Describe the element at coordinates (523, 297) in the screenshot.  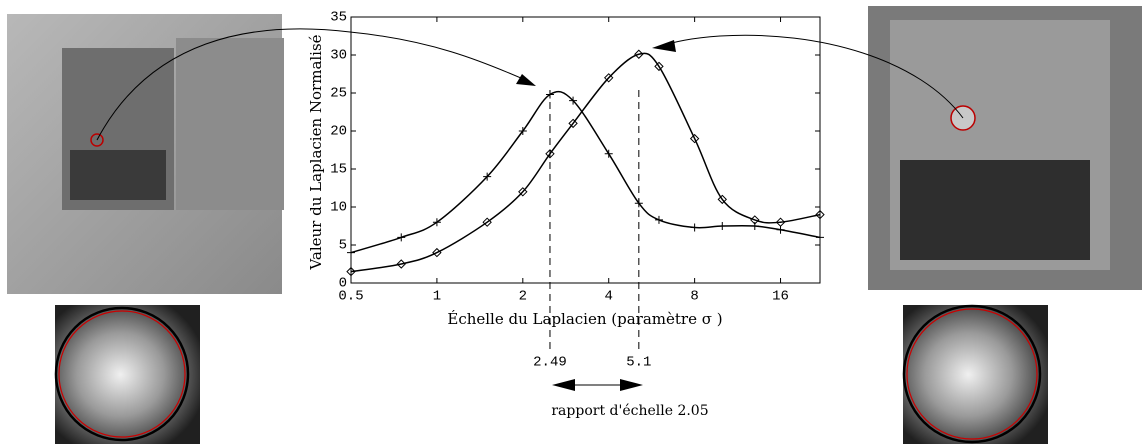
I see `x-tick-label: 2` at that location.